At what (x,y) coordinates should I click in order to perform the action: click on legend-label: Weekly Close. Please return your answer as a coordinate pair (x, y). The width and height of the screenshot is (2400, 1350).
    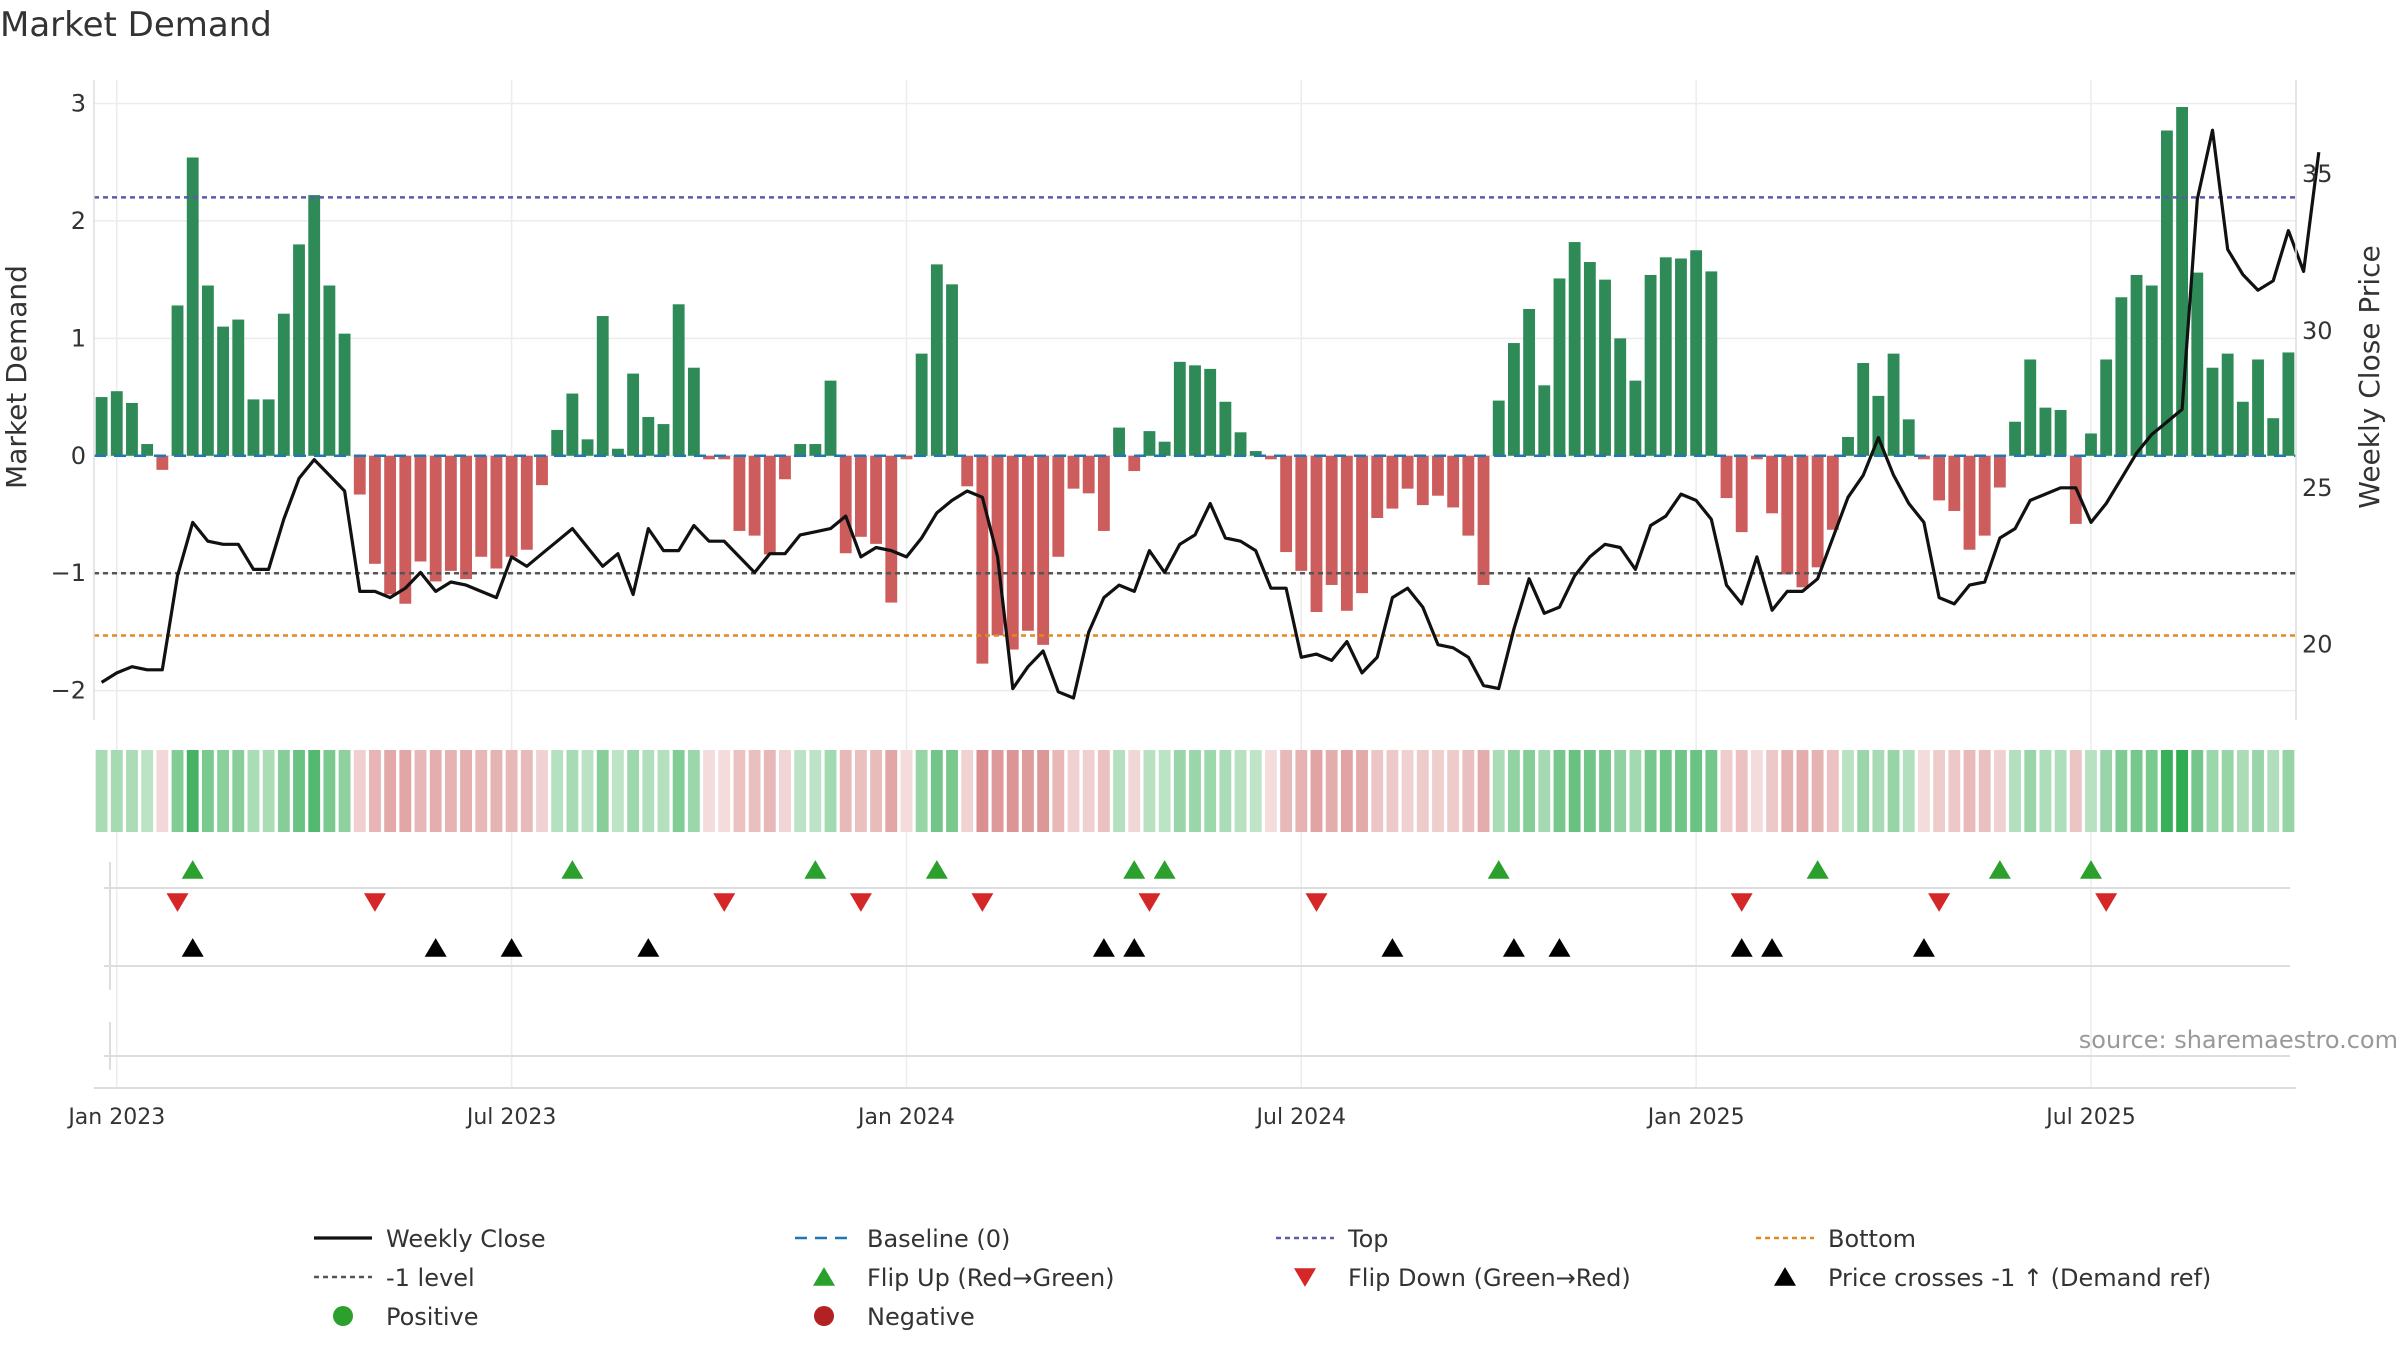
    Looking at the image, I should click on (466, 1239).